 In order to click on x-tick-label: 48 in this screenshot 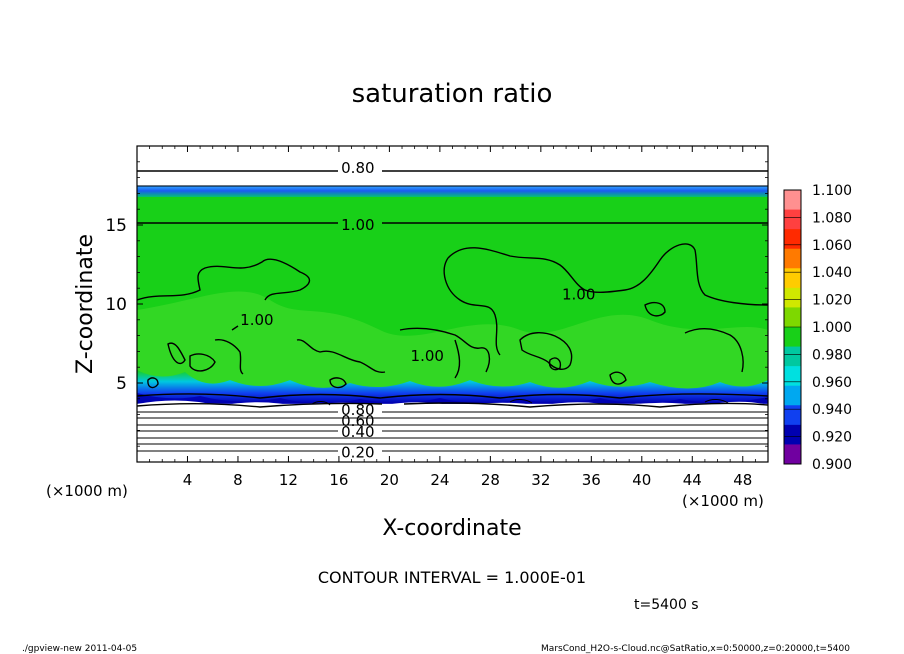, I will do `click(742, 480)`.